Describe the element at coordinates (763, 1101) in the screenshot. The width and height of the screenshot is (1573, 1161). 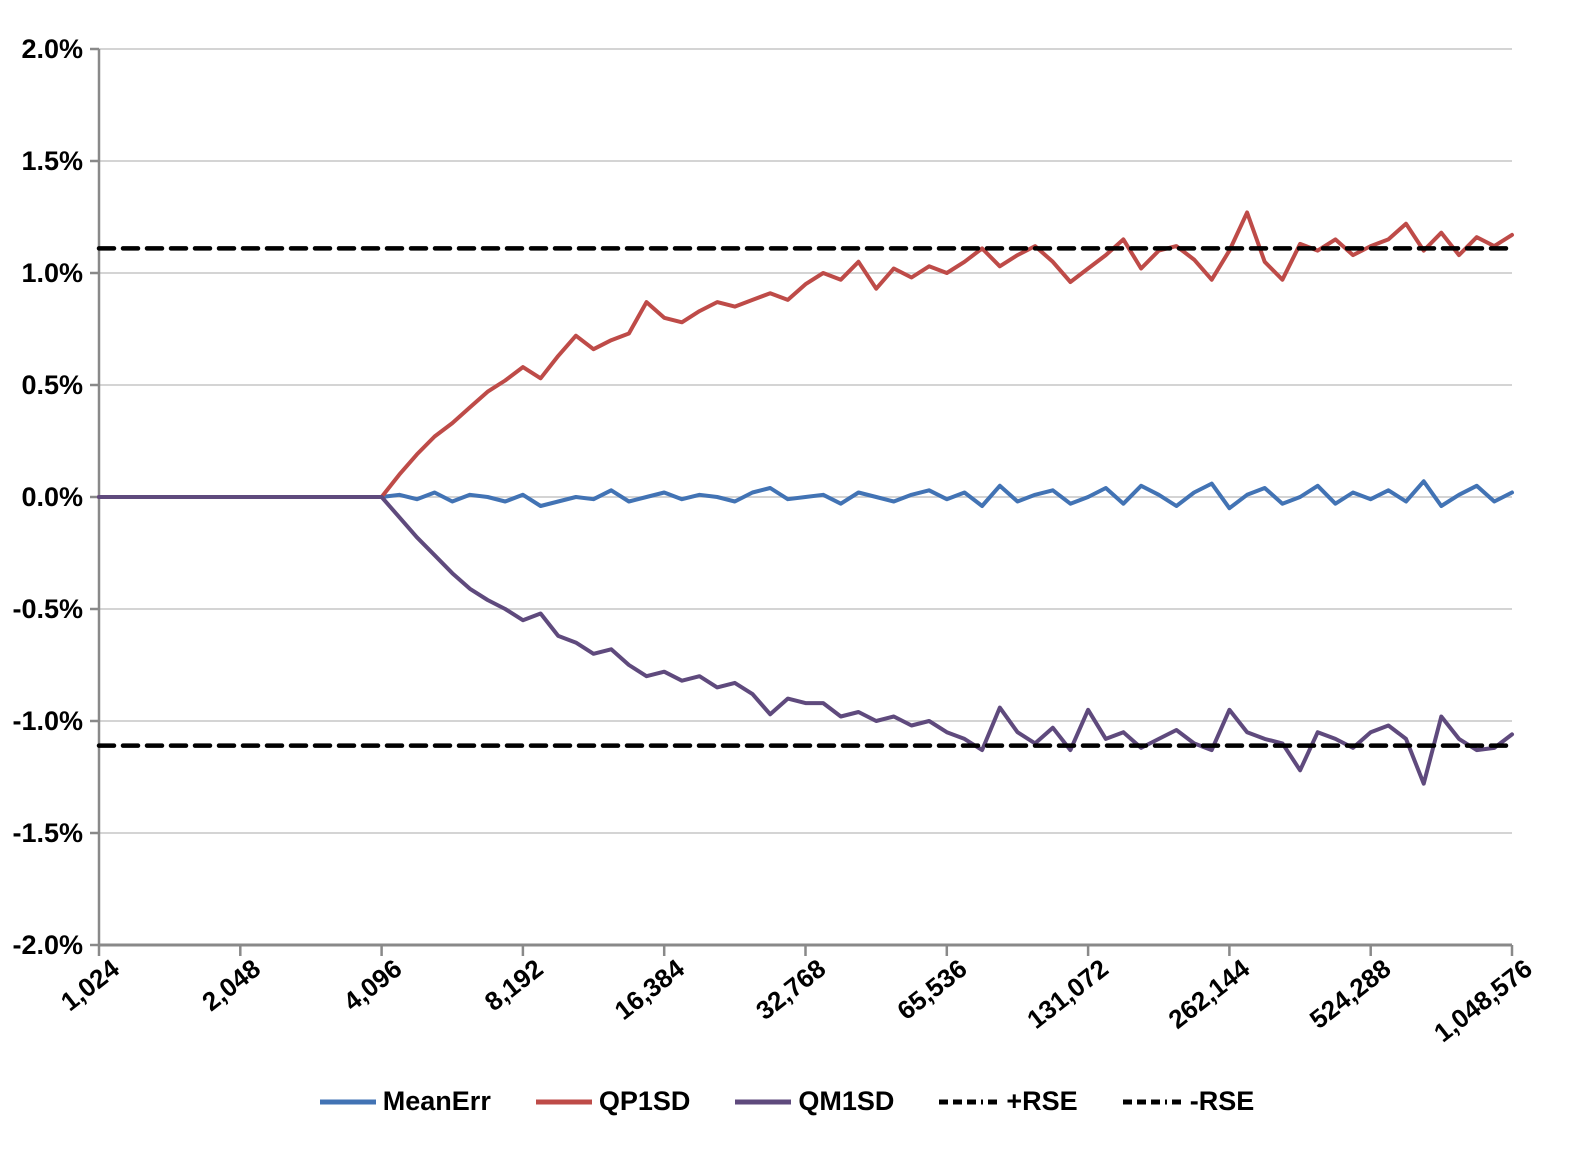
I see `legend-swatch-qm1sd-icon` at that location.